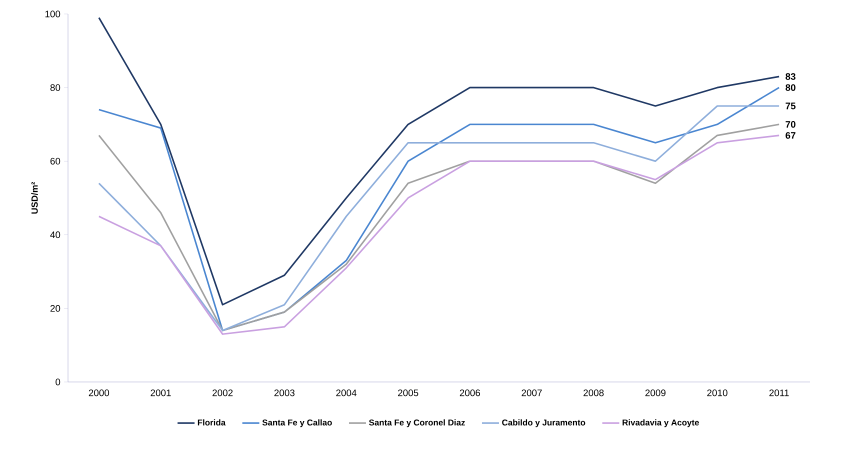 The height and width of the screenshot is (456, 847). I want to click on y-axis-title: USD/m², so click(34, 198).